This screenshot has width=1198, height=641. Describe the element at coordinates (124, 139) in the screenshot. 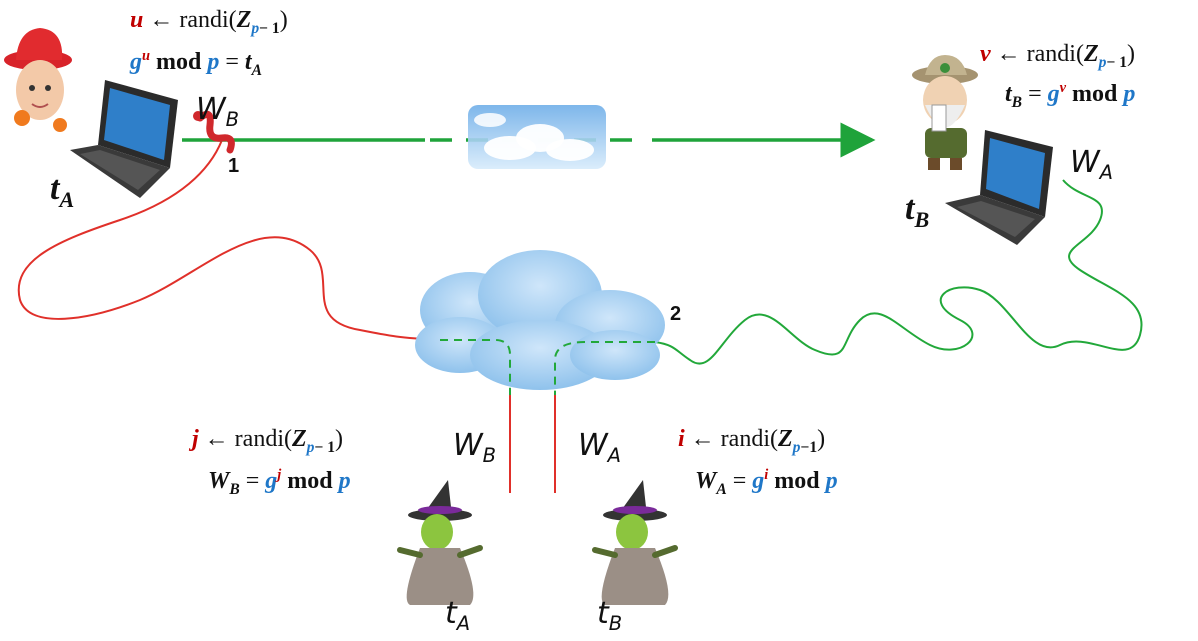

I see `alice-laptop` at that location.